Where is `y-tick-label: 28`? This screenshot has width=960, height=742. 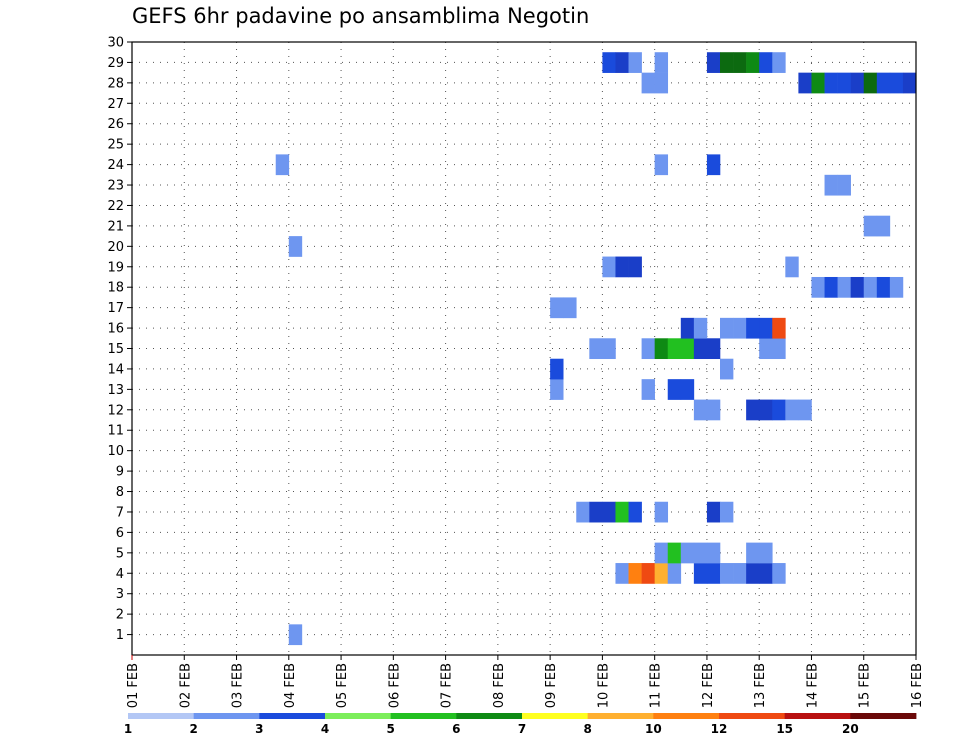
y-tick-label: 28 is located at coordinates (115, 83).